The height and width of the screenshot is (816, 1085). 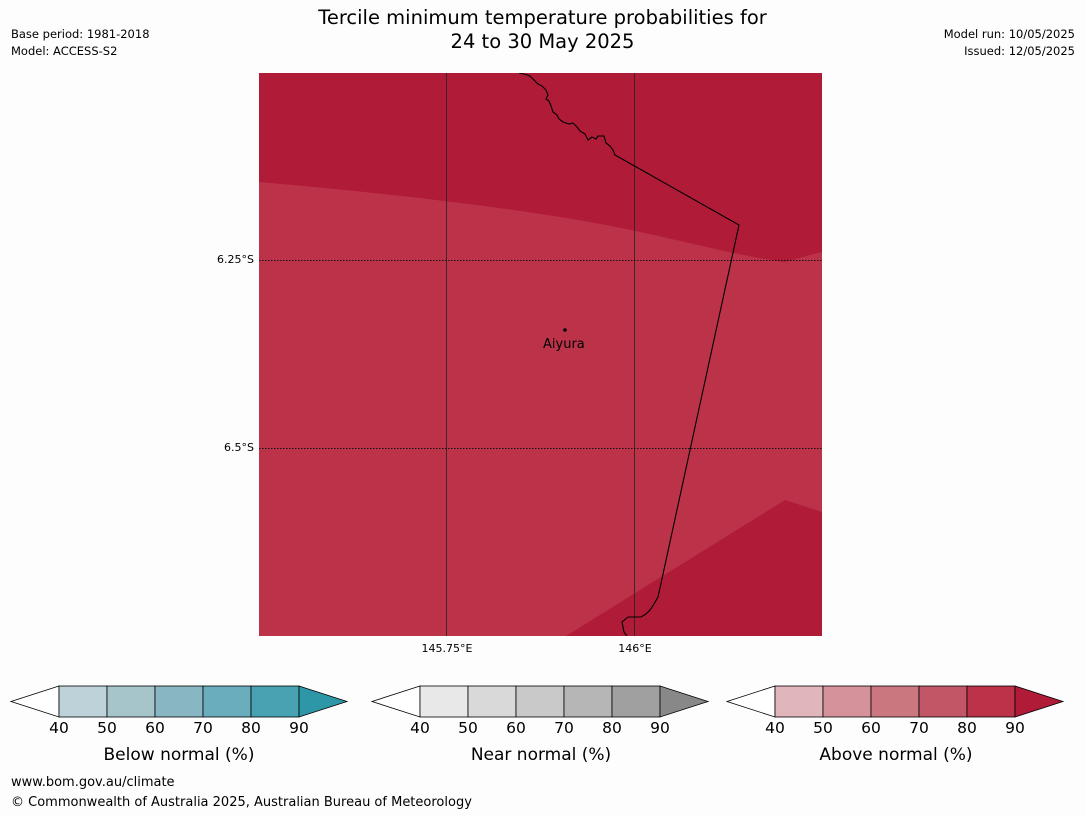 I want to click on model-name: Model: ACCESS-S2, so click(x=64, y=51).